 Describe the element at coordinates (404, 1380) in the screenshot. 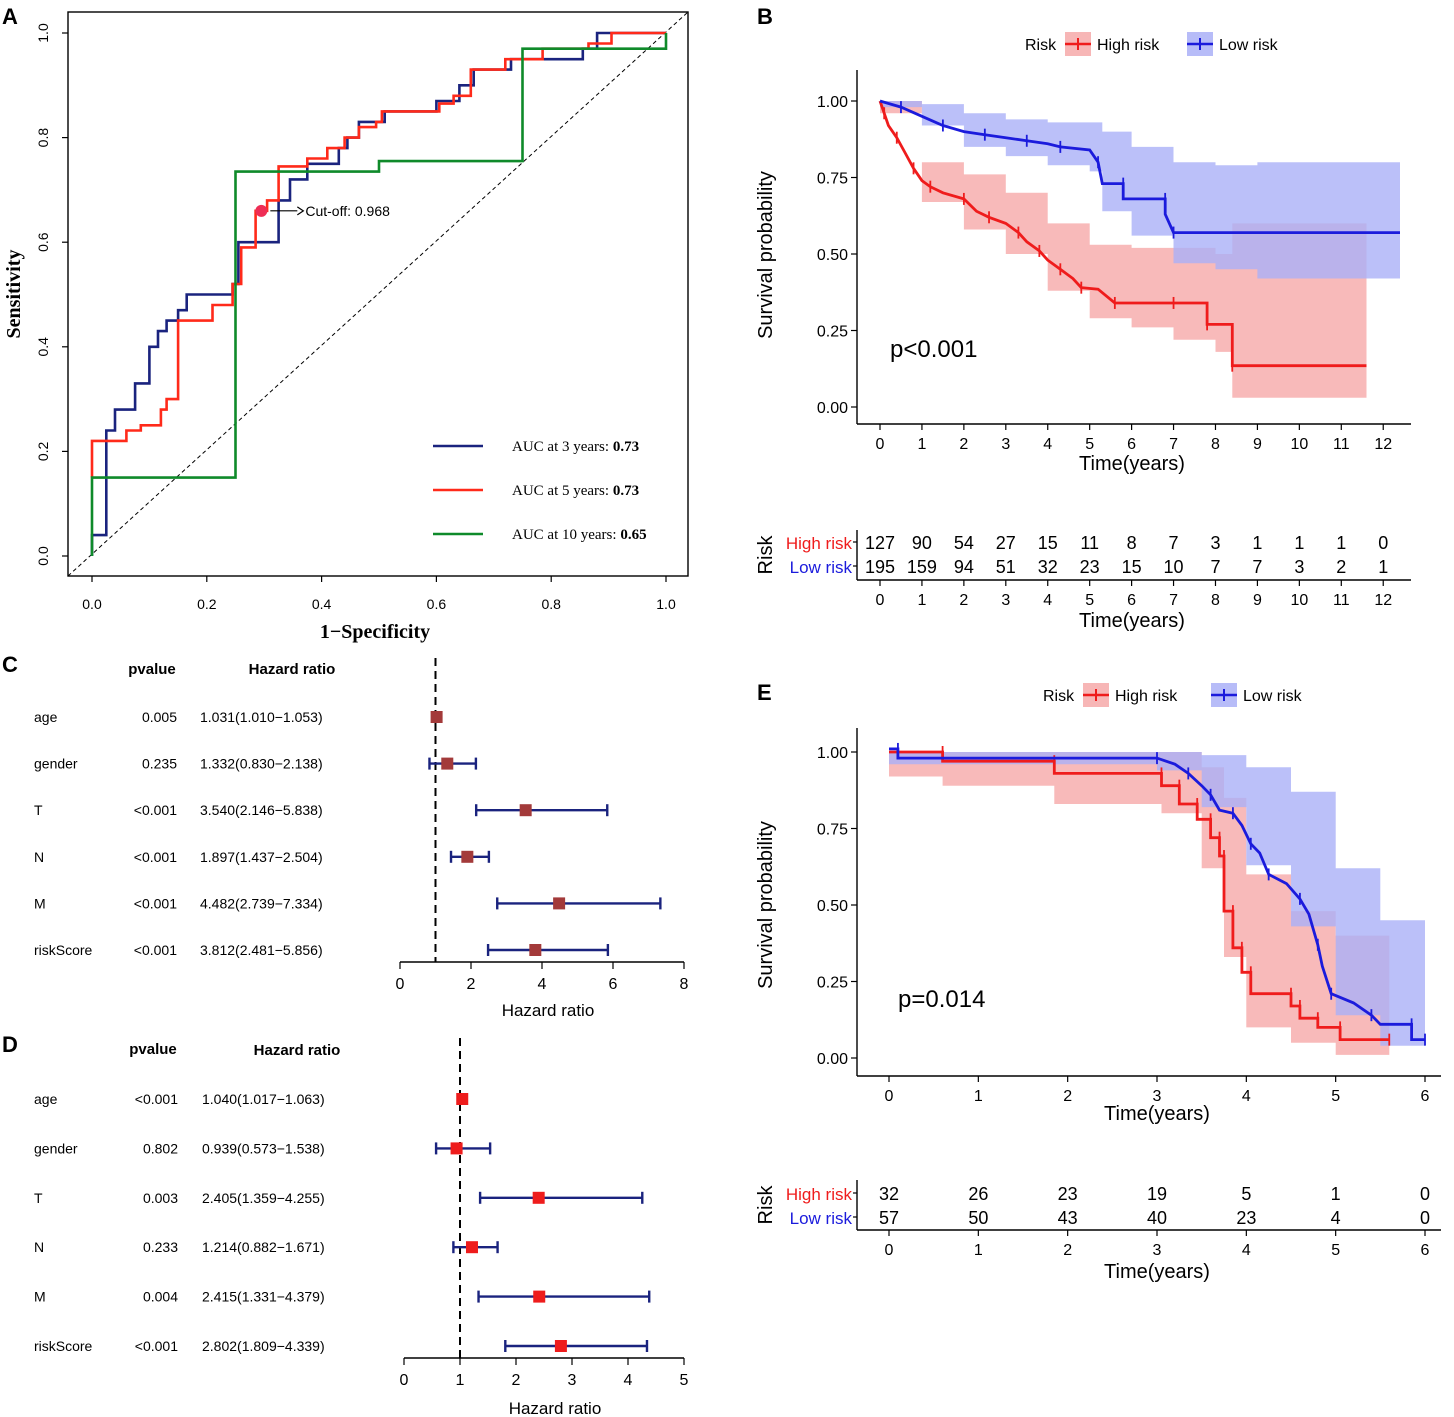

I see `forest-d-x-tick-label: 0` at that location.